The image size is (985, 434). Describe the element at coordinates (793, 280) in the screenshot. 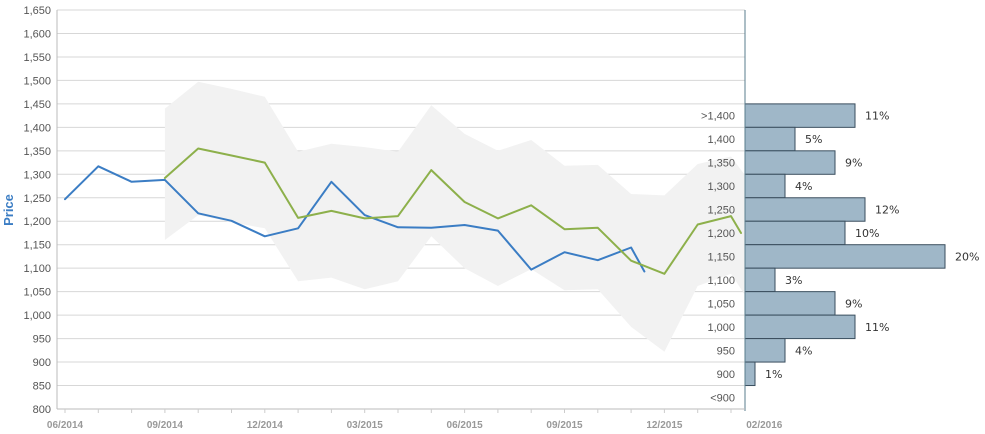

I see `histogram-percent-label: 3%` at that location.